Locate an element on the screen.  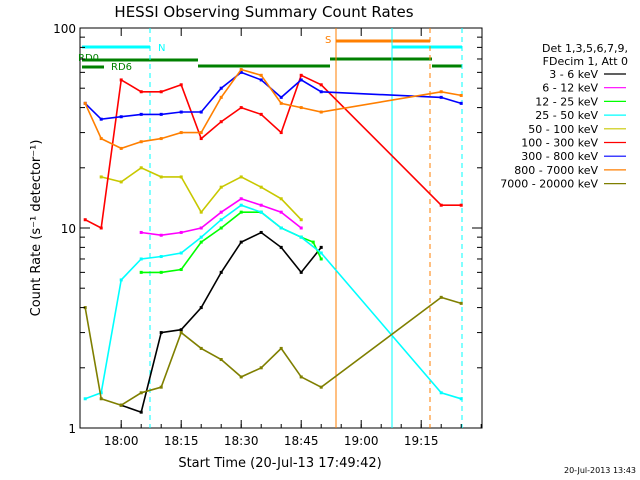
legend-item-label-8: 7000 - 20000 keV is located at coordinates (549, 184).